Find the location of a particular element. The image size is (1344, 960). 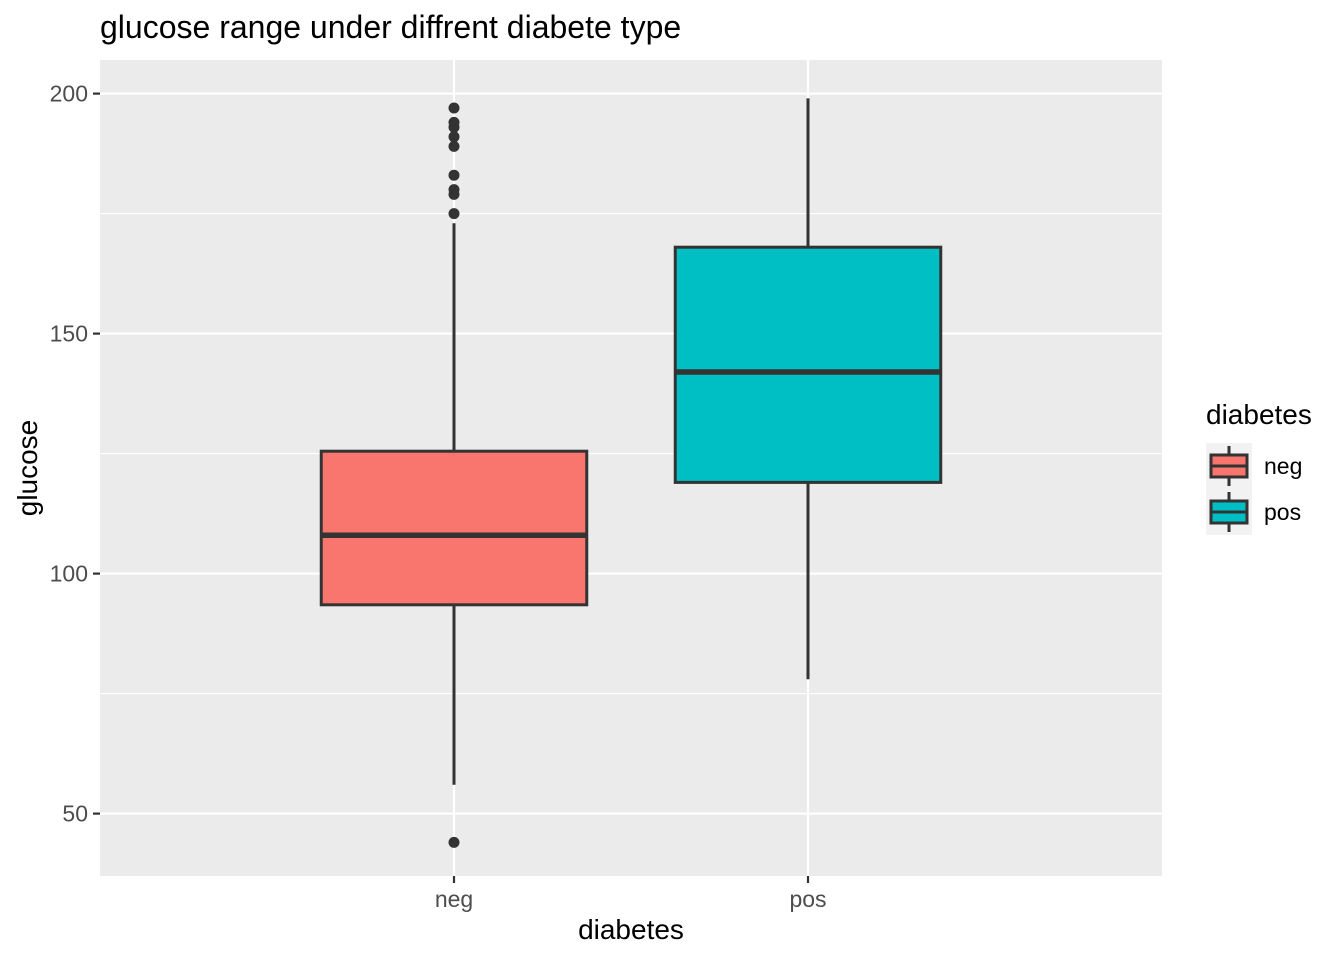

legend-key-neg is located at coordinates (1229, 466).